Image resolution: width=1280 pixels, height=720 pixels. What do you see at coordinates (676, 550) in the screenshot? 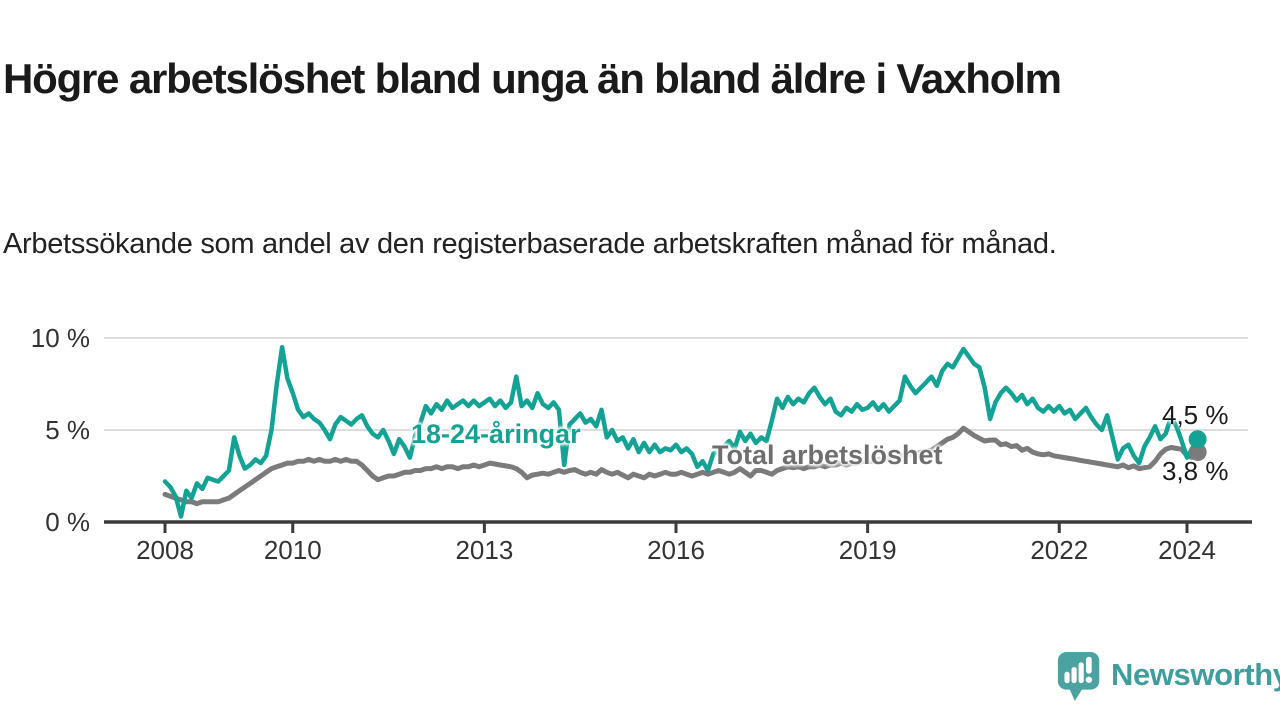
I see `x-axis-tick-label: 2016` at bounding box center [676, 550].